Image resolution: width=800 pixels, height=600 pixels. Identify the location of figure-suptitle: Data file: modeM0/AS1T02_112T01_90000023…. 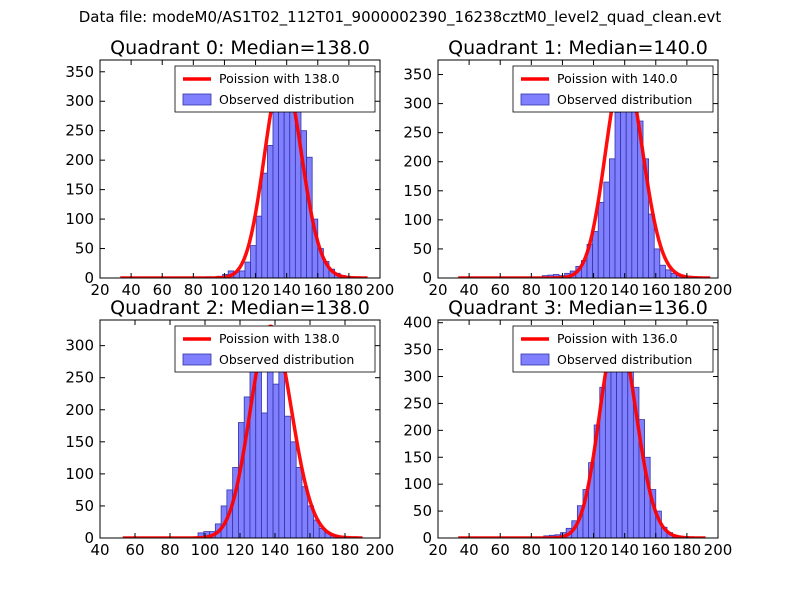
(400, 17).